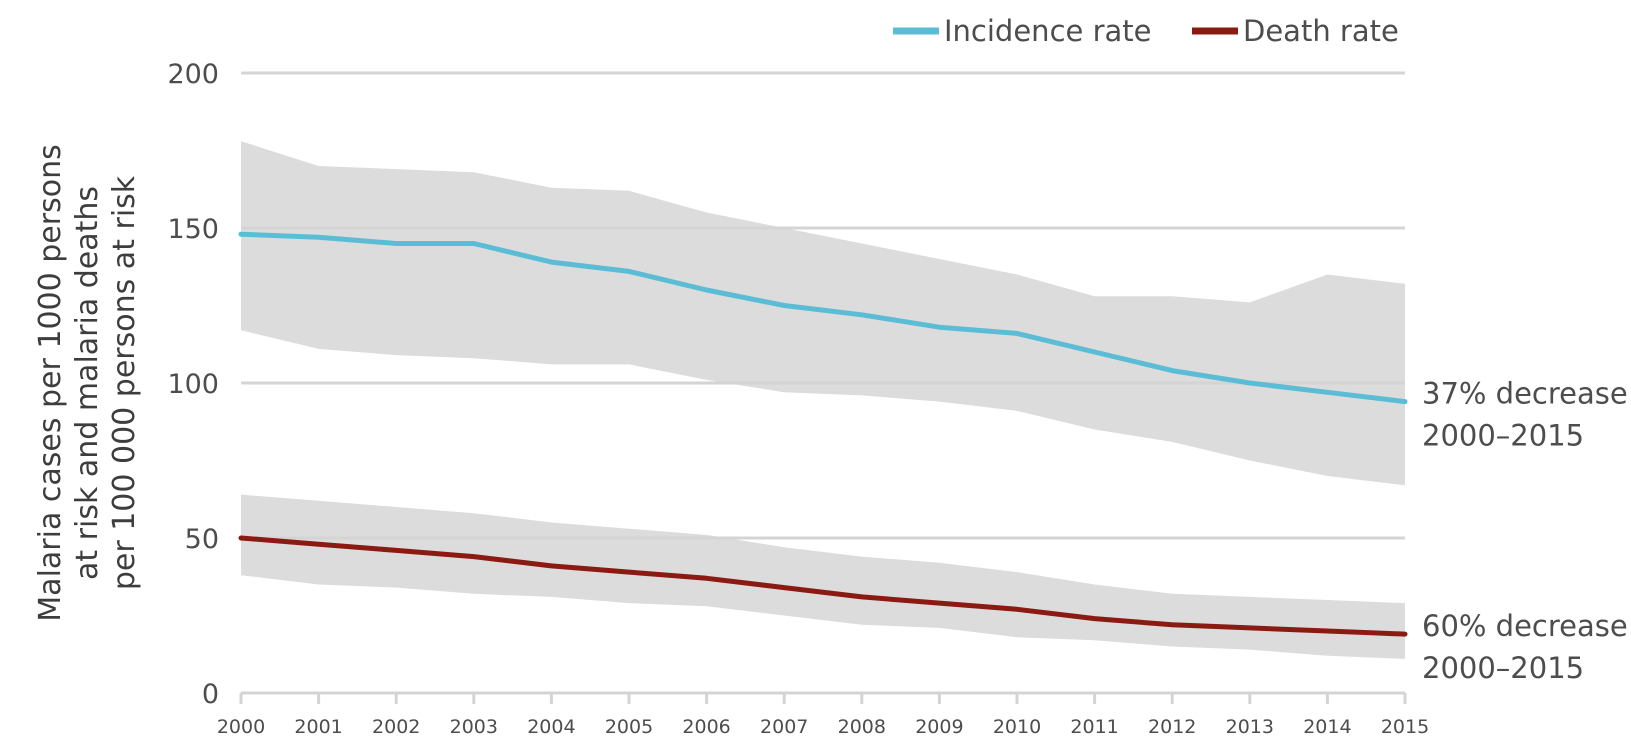 This screenshot has height=743, width=1631. I want to click on y-axis-label-line: at risk and malaria deaths, so click(87, 383).